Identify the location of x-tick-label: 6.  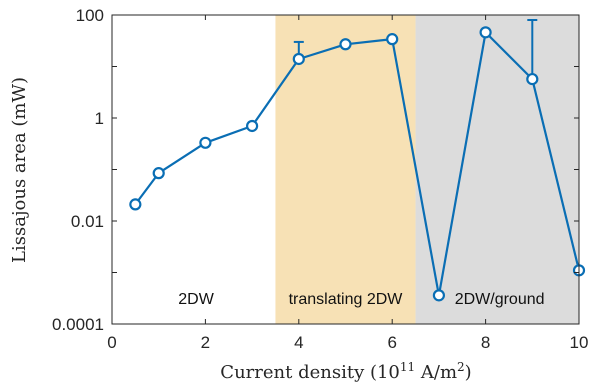
(391, 342).